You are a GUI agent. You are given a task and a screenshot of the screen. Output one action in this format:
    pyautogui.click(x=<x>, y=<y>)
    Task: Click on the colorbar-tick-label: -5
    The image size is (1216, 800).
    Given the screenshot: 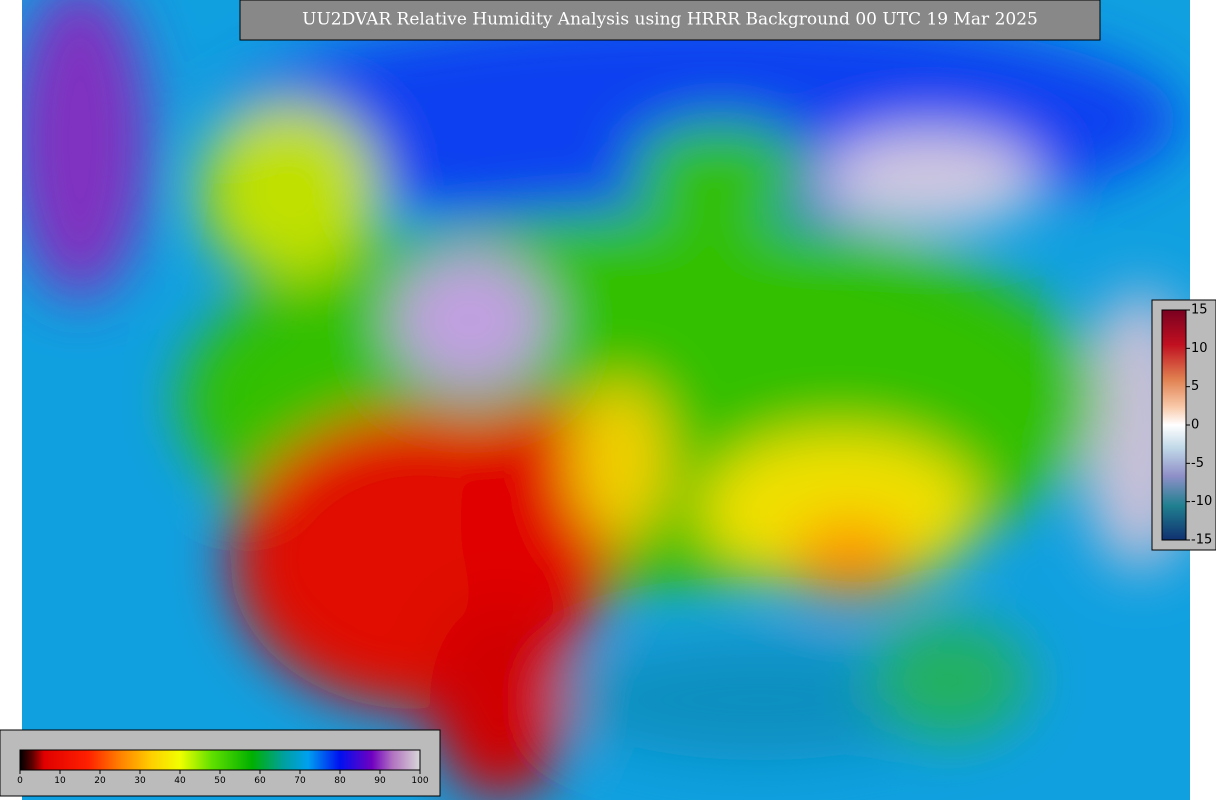 What is the action you would take?
    pyautogui.click(x=1197, y=463)
    